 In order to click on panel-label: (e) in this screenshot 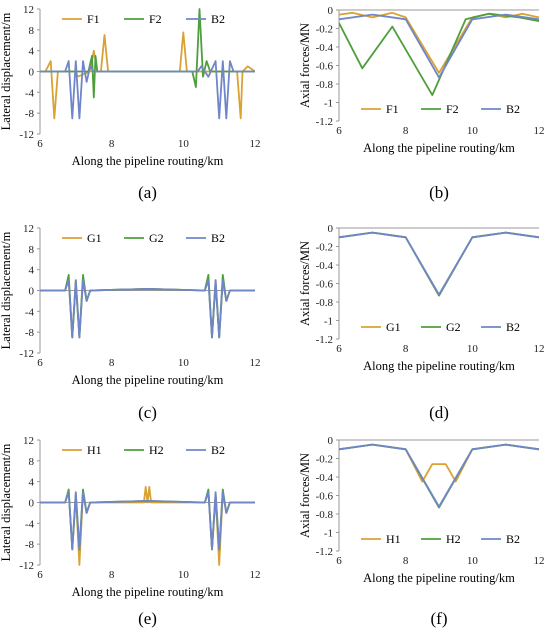, I will do `click(147, 618)`.